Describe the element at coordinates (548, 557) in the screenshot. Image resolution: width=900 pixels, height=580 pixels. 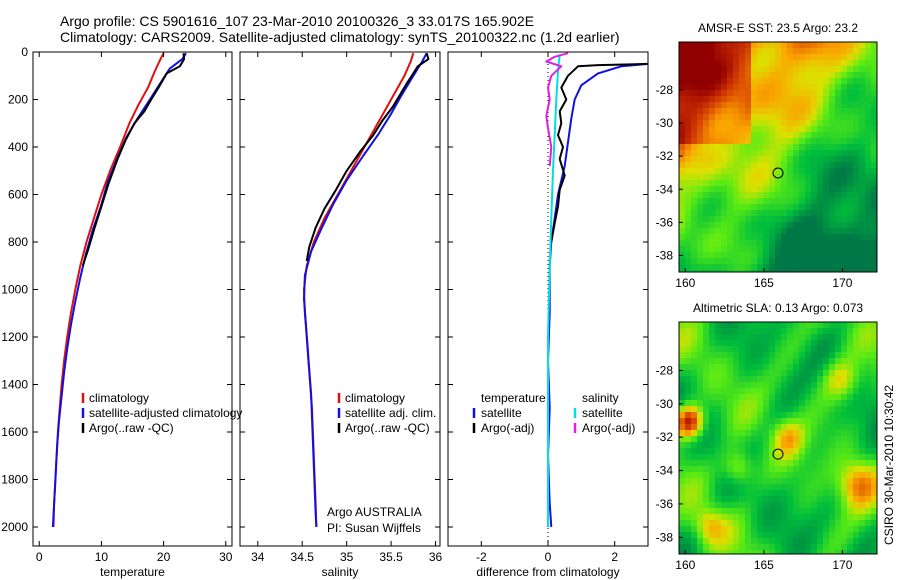
I see `x-tick-label: 0` at that location.